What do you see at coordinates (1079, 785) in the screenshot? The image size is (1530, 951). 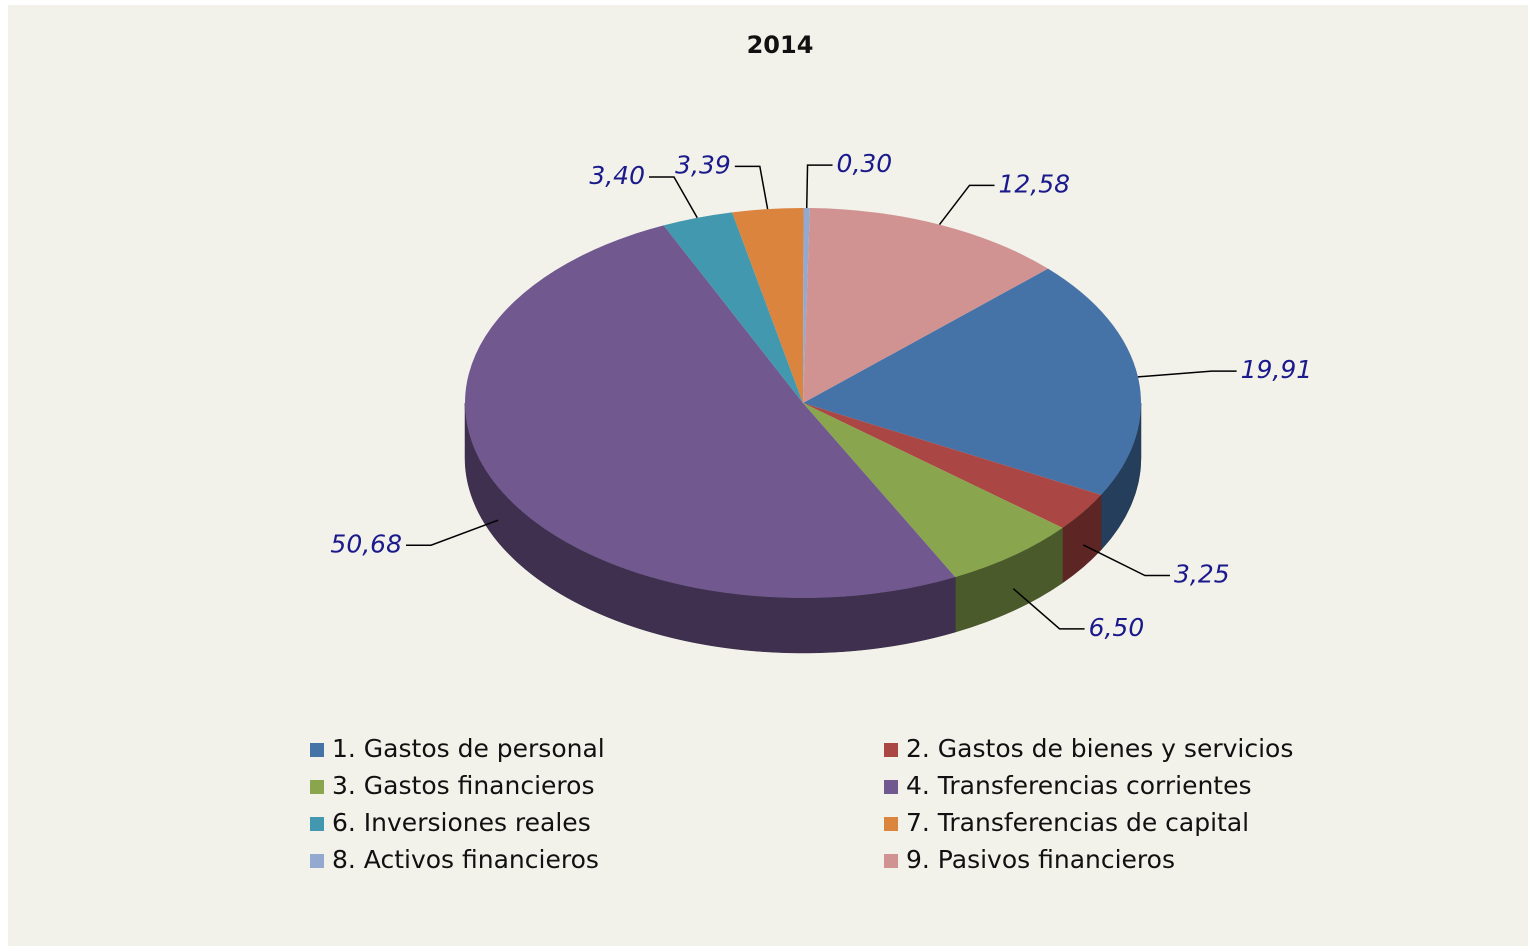 I see `legend-label: 4. Transferencias corrientes` at bounding box center [1079, 785].